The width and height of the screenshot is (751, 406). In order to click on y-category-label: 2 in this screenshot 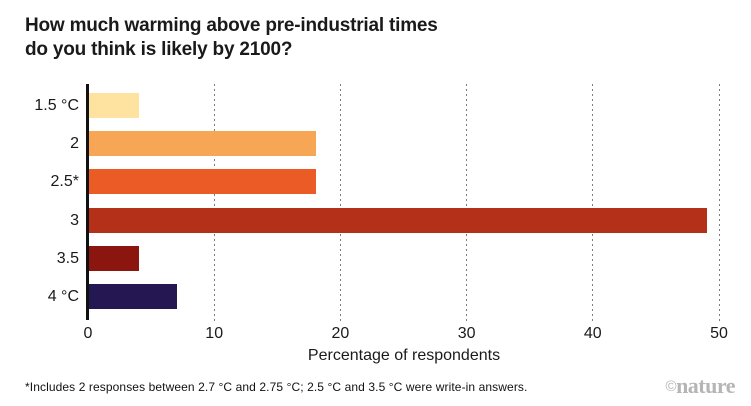, I will do `click(74, 144)`.